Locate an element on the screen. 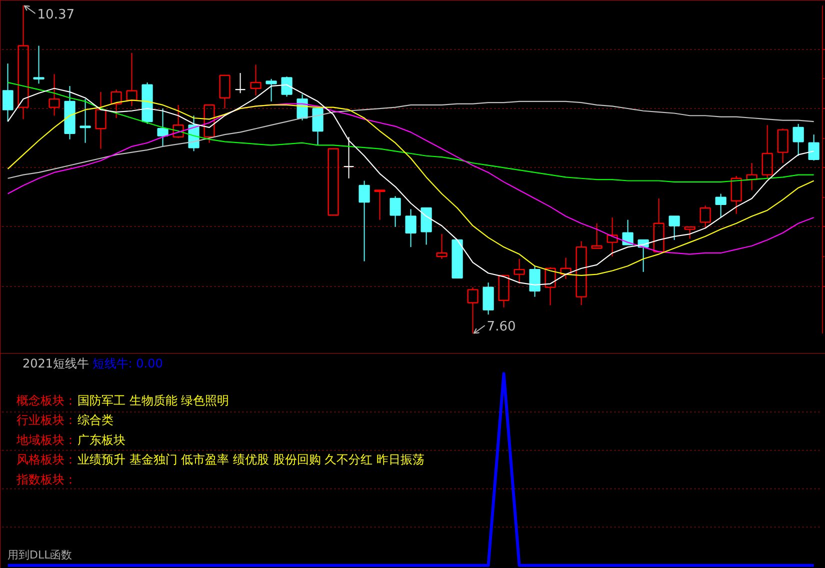 The image size is (825, 568). annotation: 风格板块： is located at coordinates (46, 459).